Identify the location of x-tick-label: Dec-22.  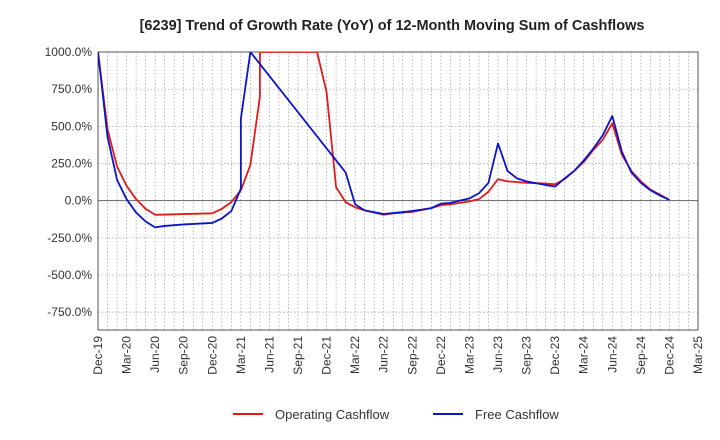
(441, 355).